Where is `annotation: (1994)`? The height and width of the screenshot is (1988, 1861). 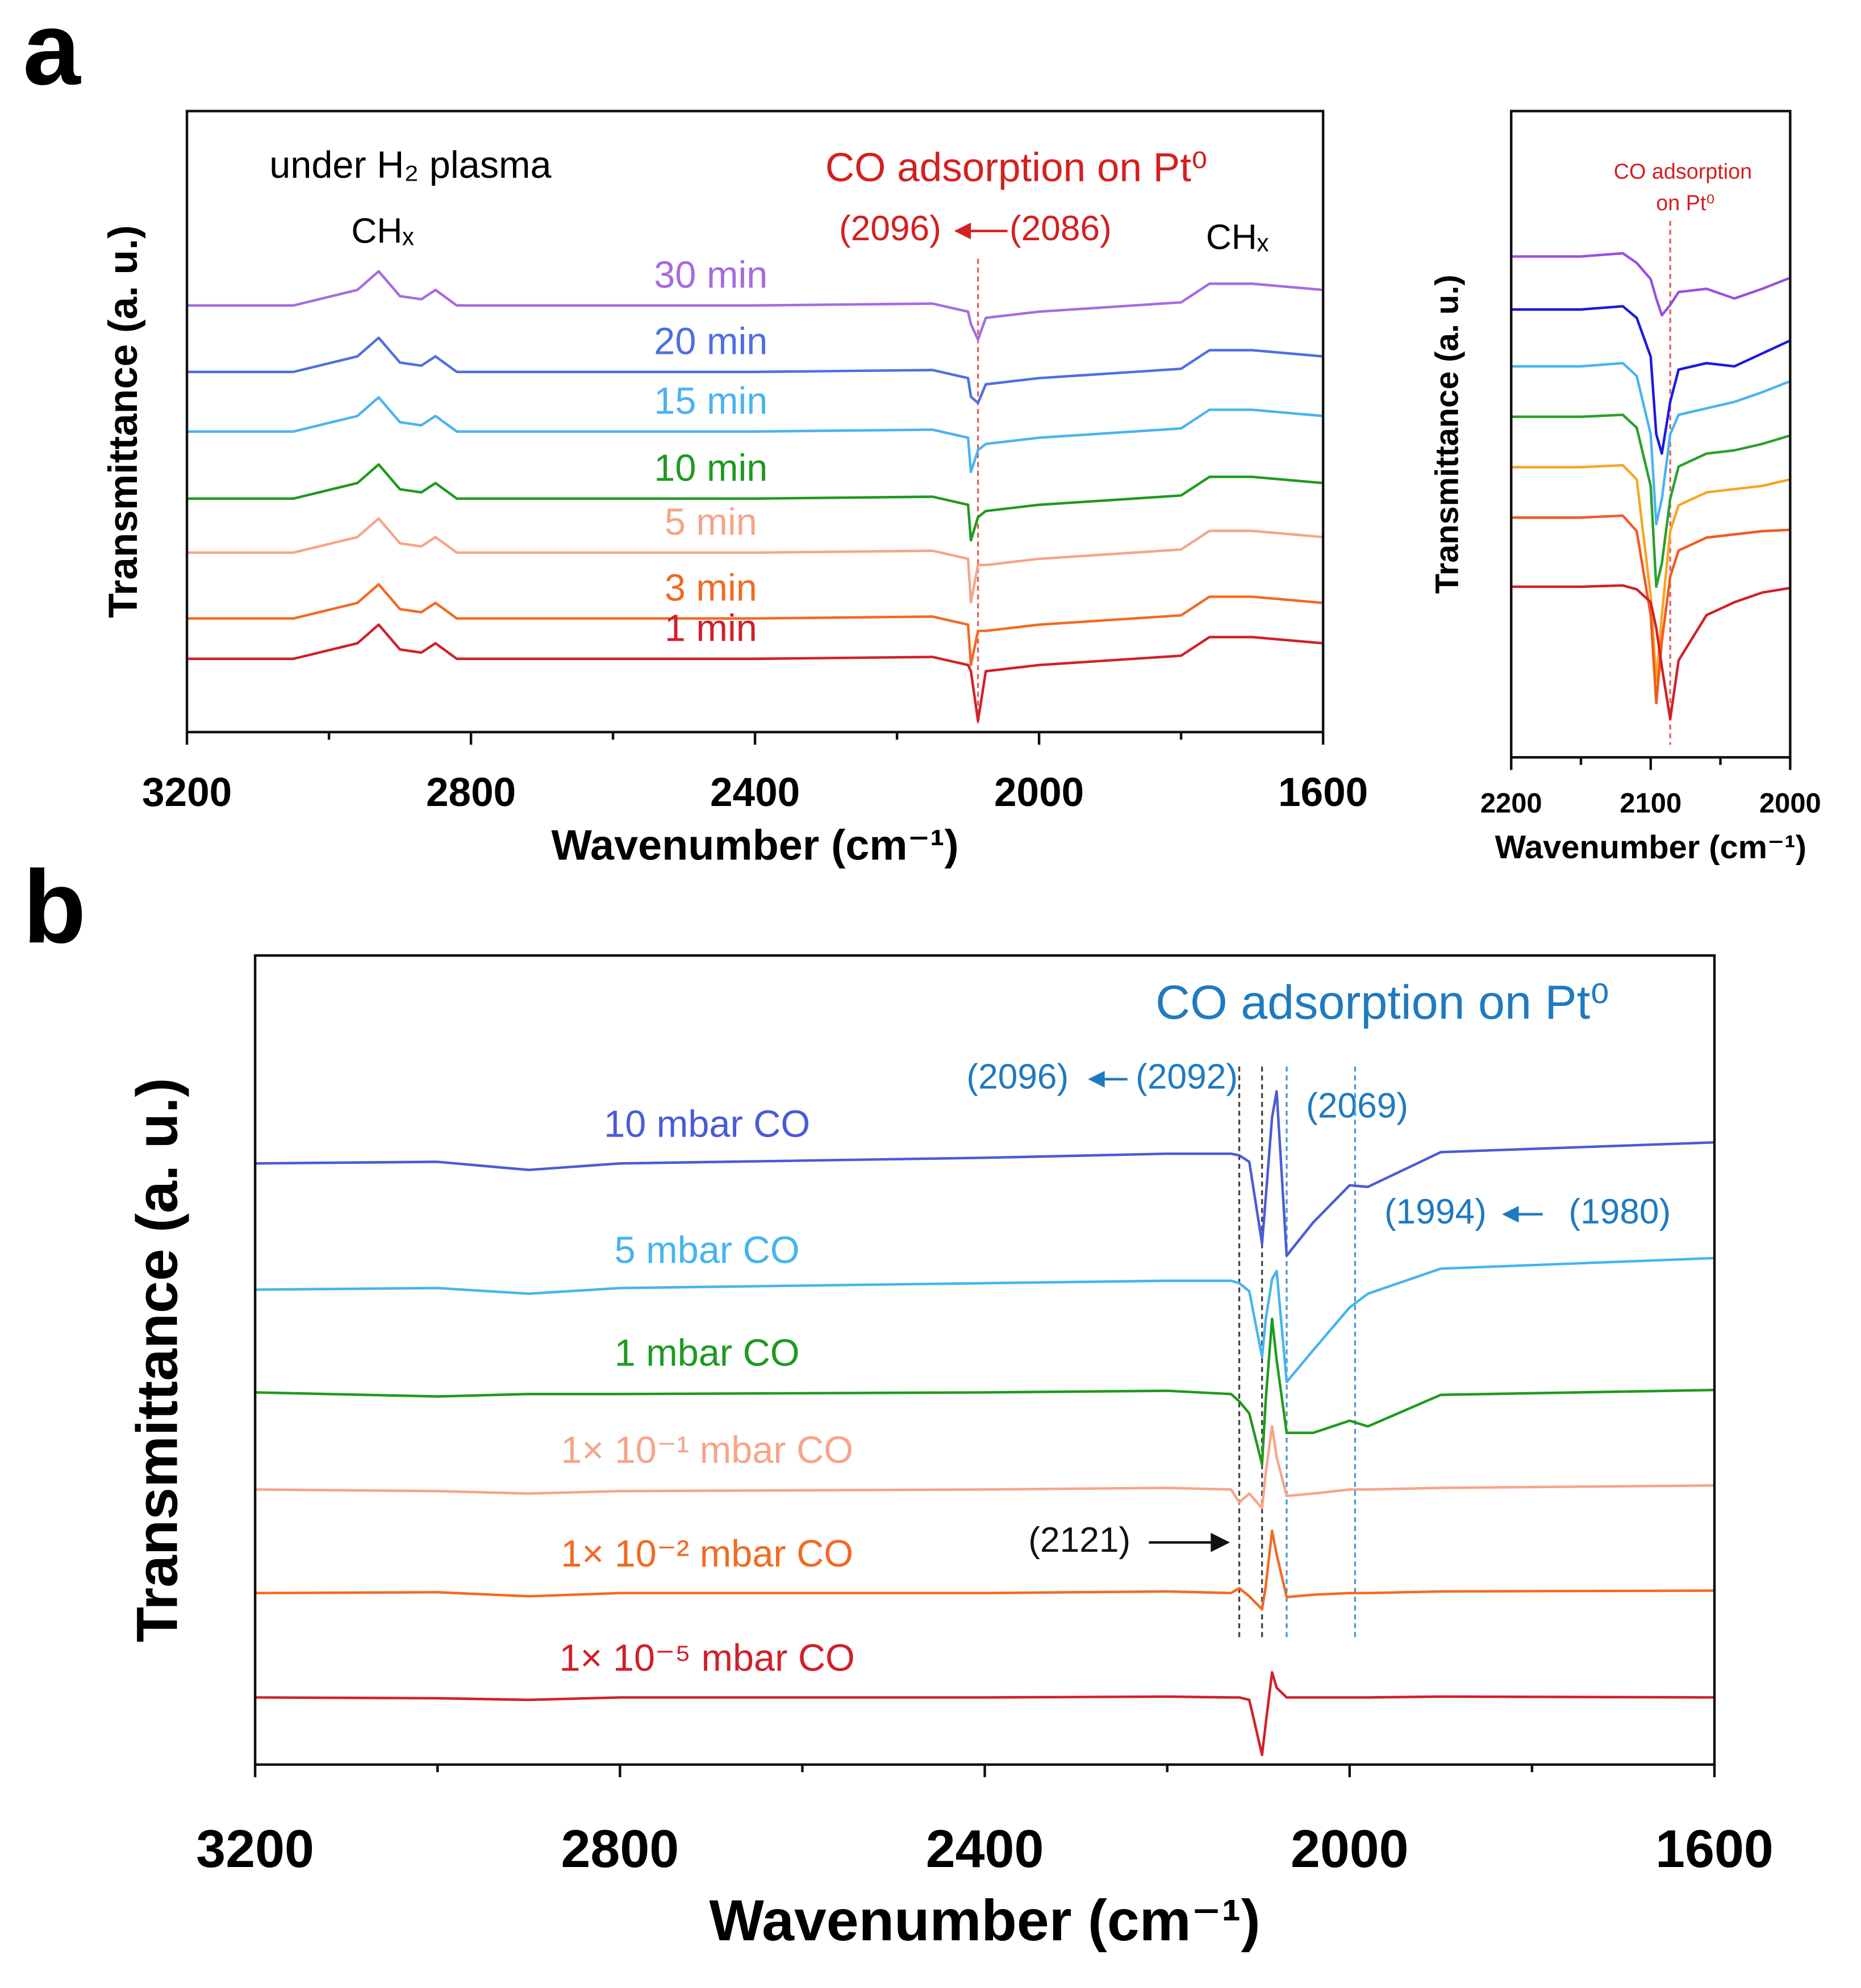
annotation: (1994) is located at coordinates (1435, 1211).